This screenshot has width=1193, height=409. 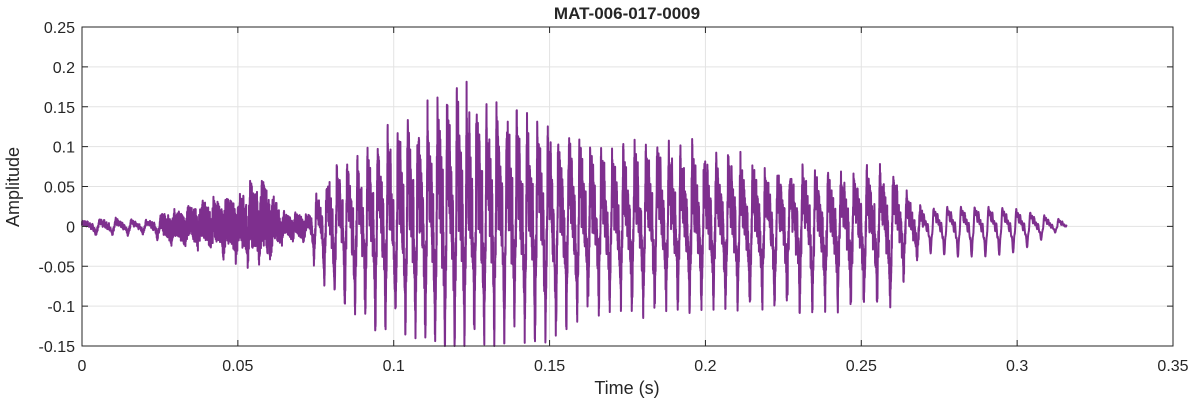 What do you see at coordinates (705, 366) in the screenshot?
I see `x-tick-label: 0.2` at bounding box center [705, 366].